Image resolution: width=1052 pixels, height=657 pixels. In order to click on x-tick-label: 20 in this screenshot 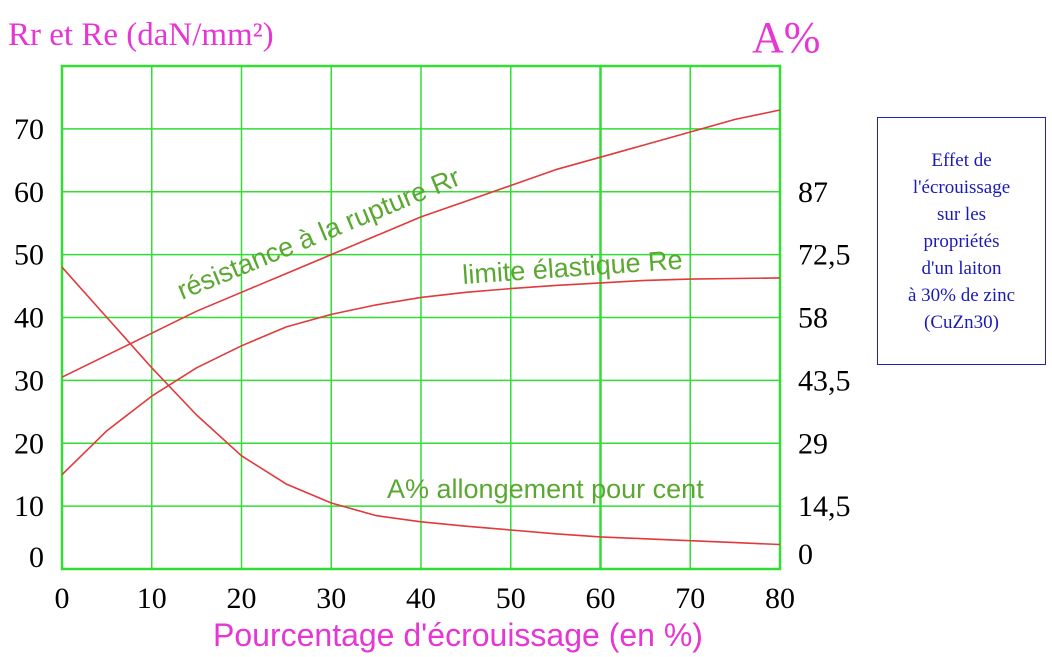, I will do `click(242, 598)`.